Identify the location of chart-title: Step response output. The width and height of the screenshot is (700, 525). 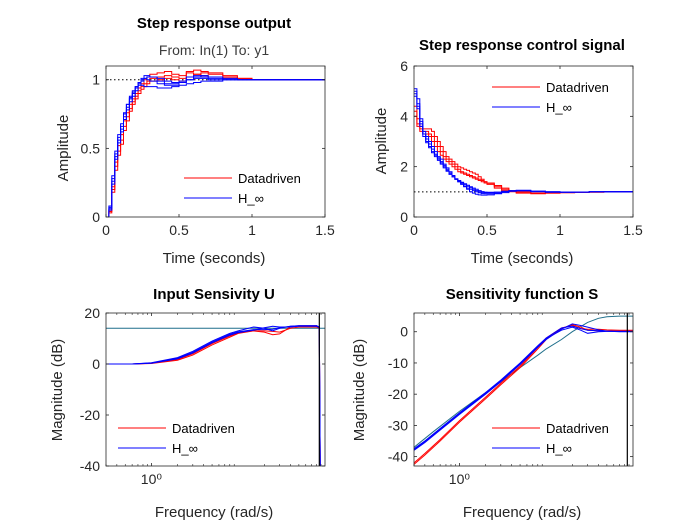
(214, 23).